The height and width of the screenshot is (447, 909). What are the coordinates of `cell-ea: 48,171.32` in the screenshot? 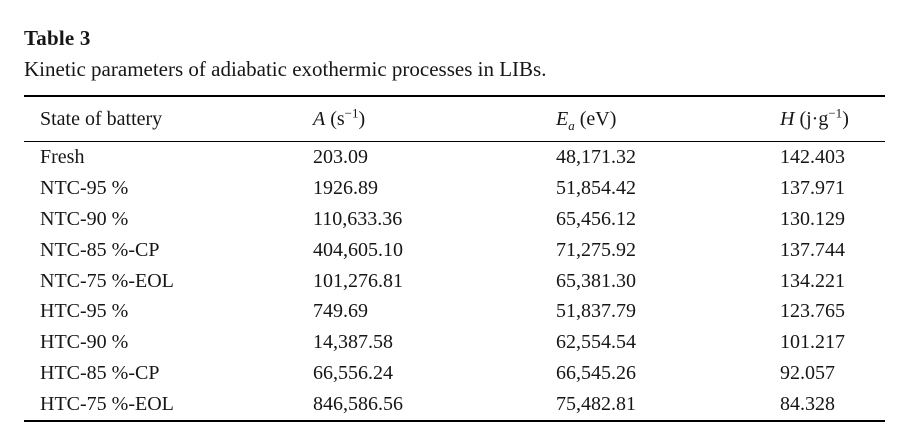 It's located at (596, 156).